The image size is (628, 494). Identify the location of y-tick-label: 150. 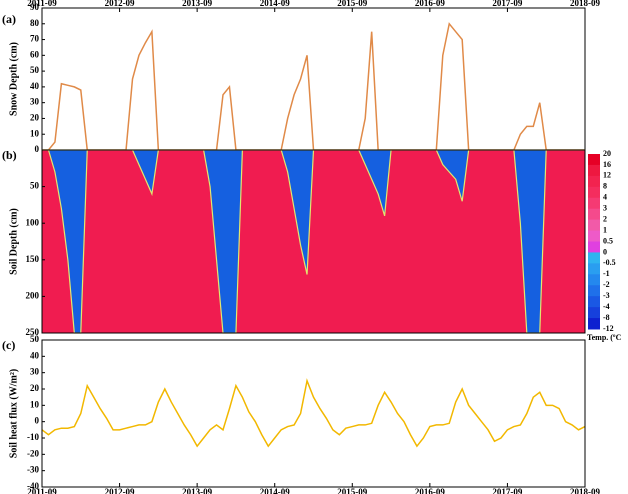
(33, 259).